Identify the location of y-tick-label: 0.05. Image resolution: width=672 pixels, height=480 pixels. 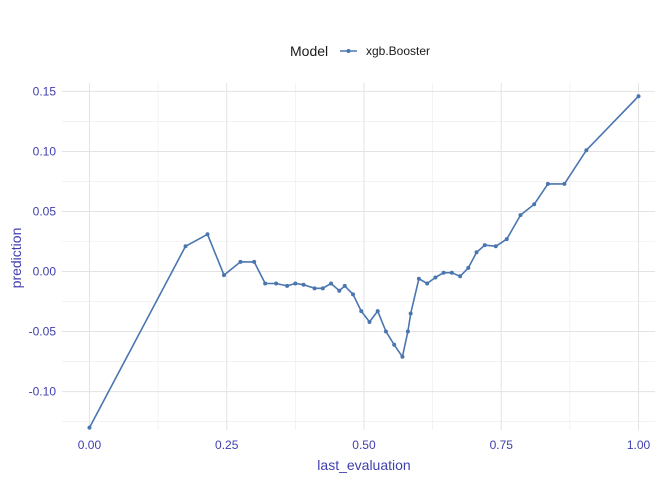
(45, 211).